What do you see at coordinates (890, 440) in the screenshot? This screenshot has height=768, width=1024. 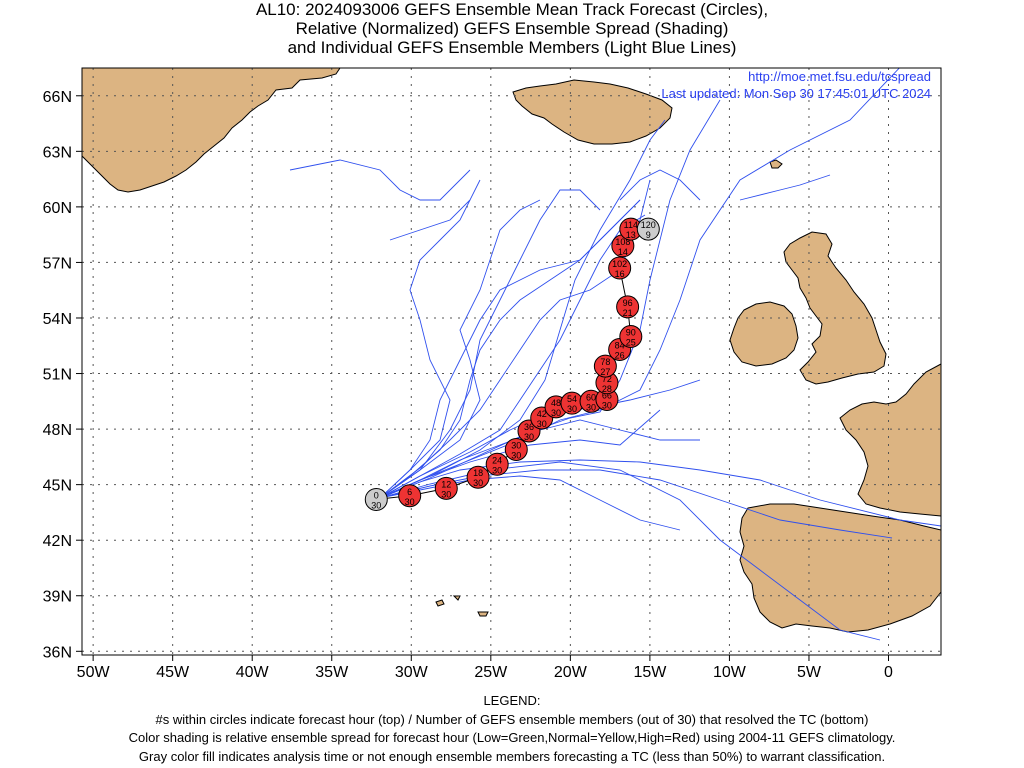 I see `land-europe` at bounding box center [890, 440].